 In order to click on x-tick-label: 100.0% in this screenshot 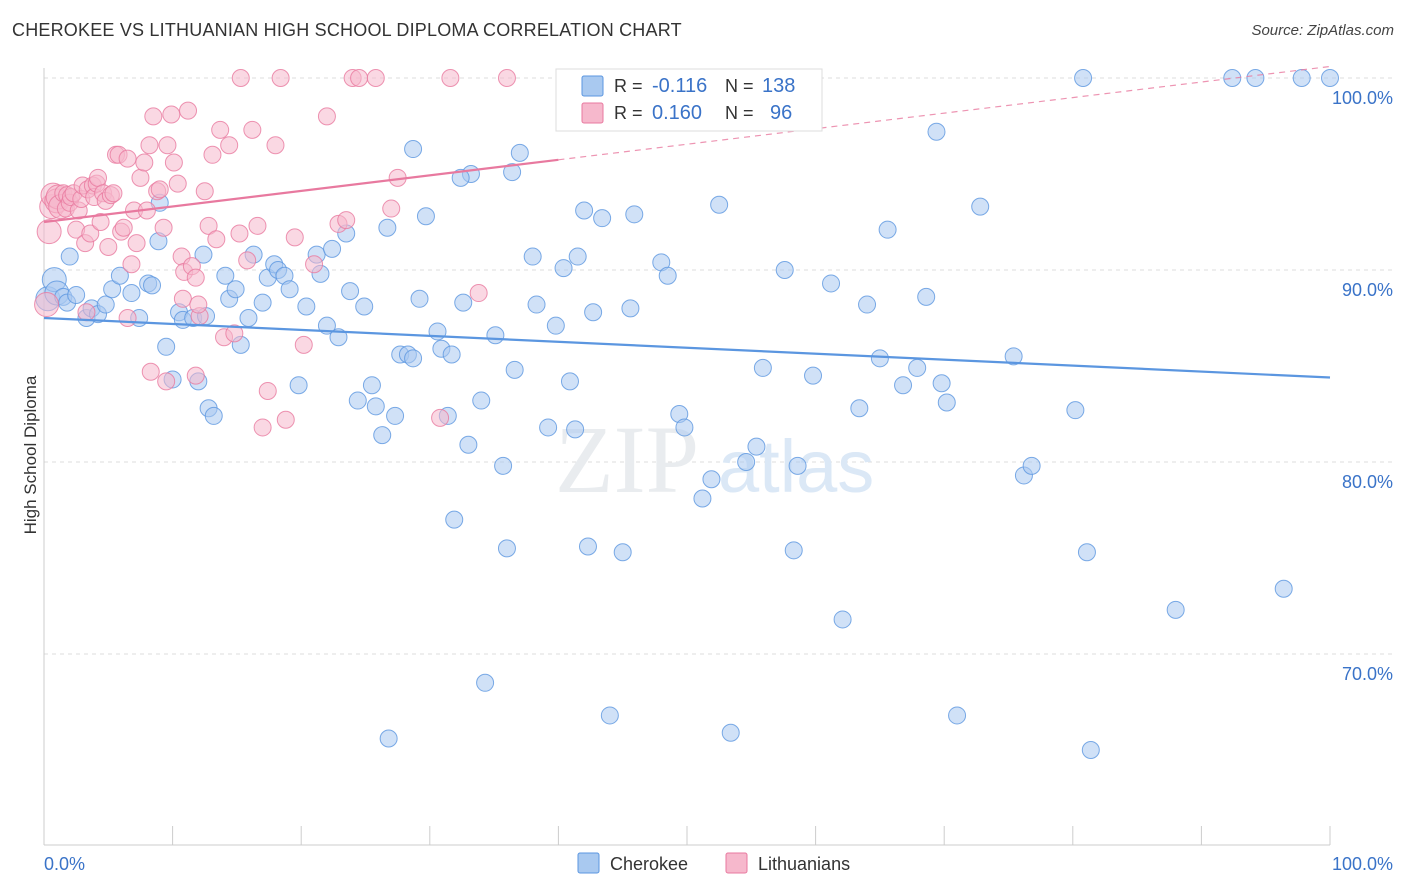, I will do `click(1362, 864)`.